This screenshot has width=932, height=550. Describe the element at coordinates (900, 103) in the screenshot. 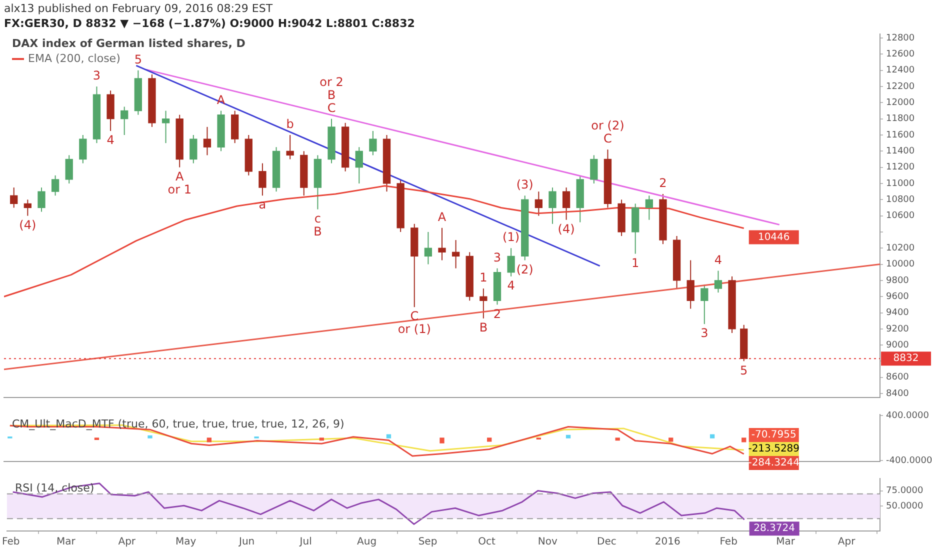

I see `y-tick-label: 12000` at that location.